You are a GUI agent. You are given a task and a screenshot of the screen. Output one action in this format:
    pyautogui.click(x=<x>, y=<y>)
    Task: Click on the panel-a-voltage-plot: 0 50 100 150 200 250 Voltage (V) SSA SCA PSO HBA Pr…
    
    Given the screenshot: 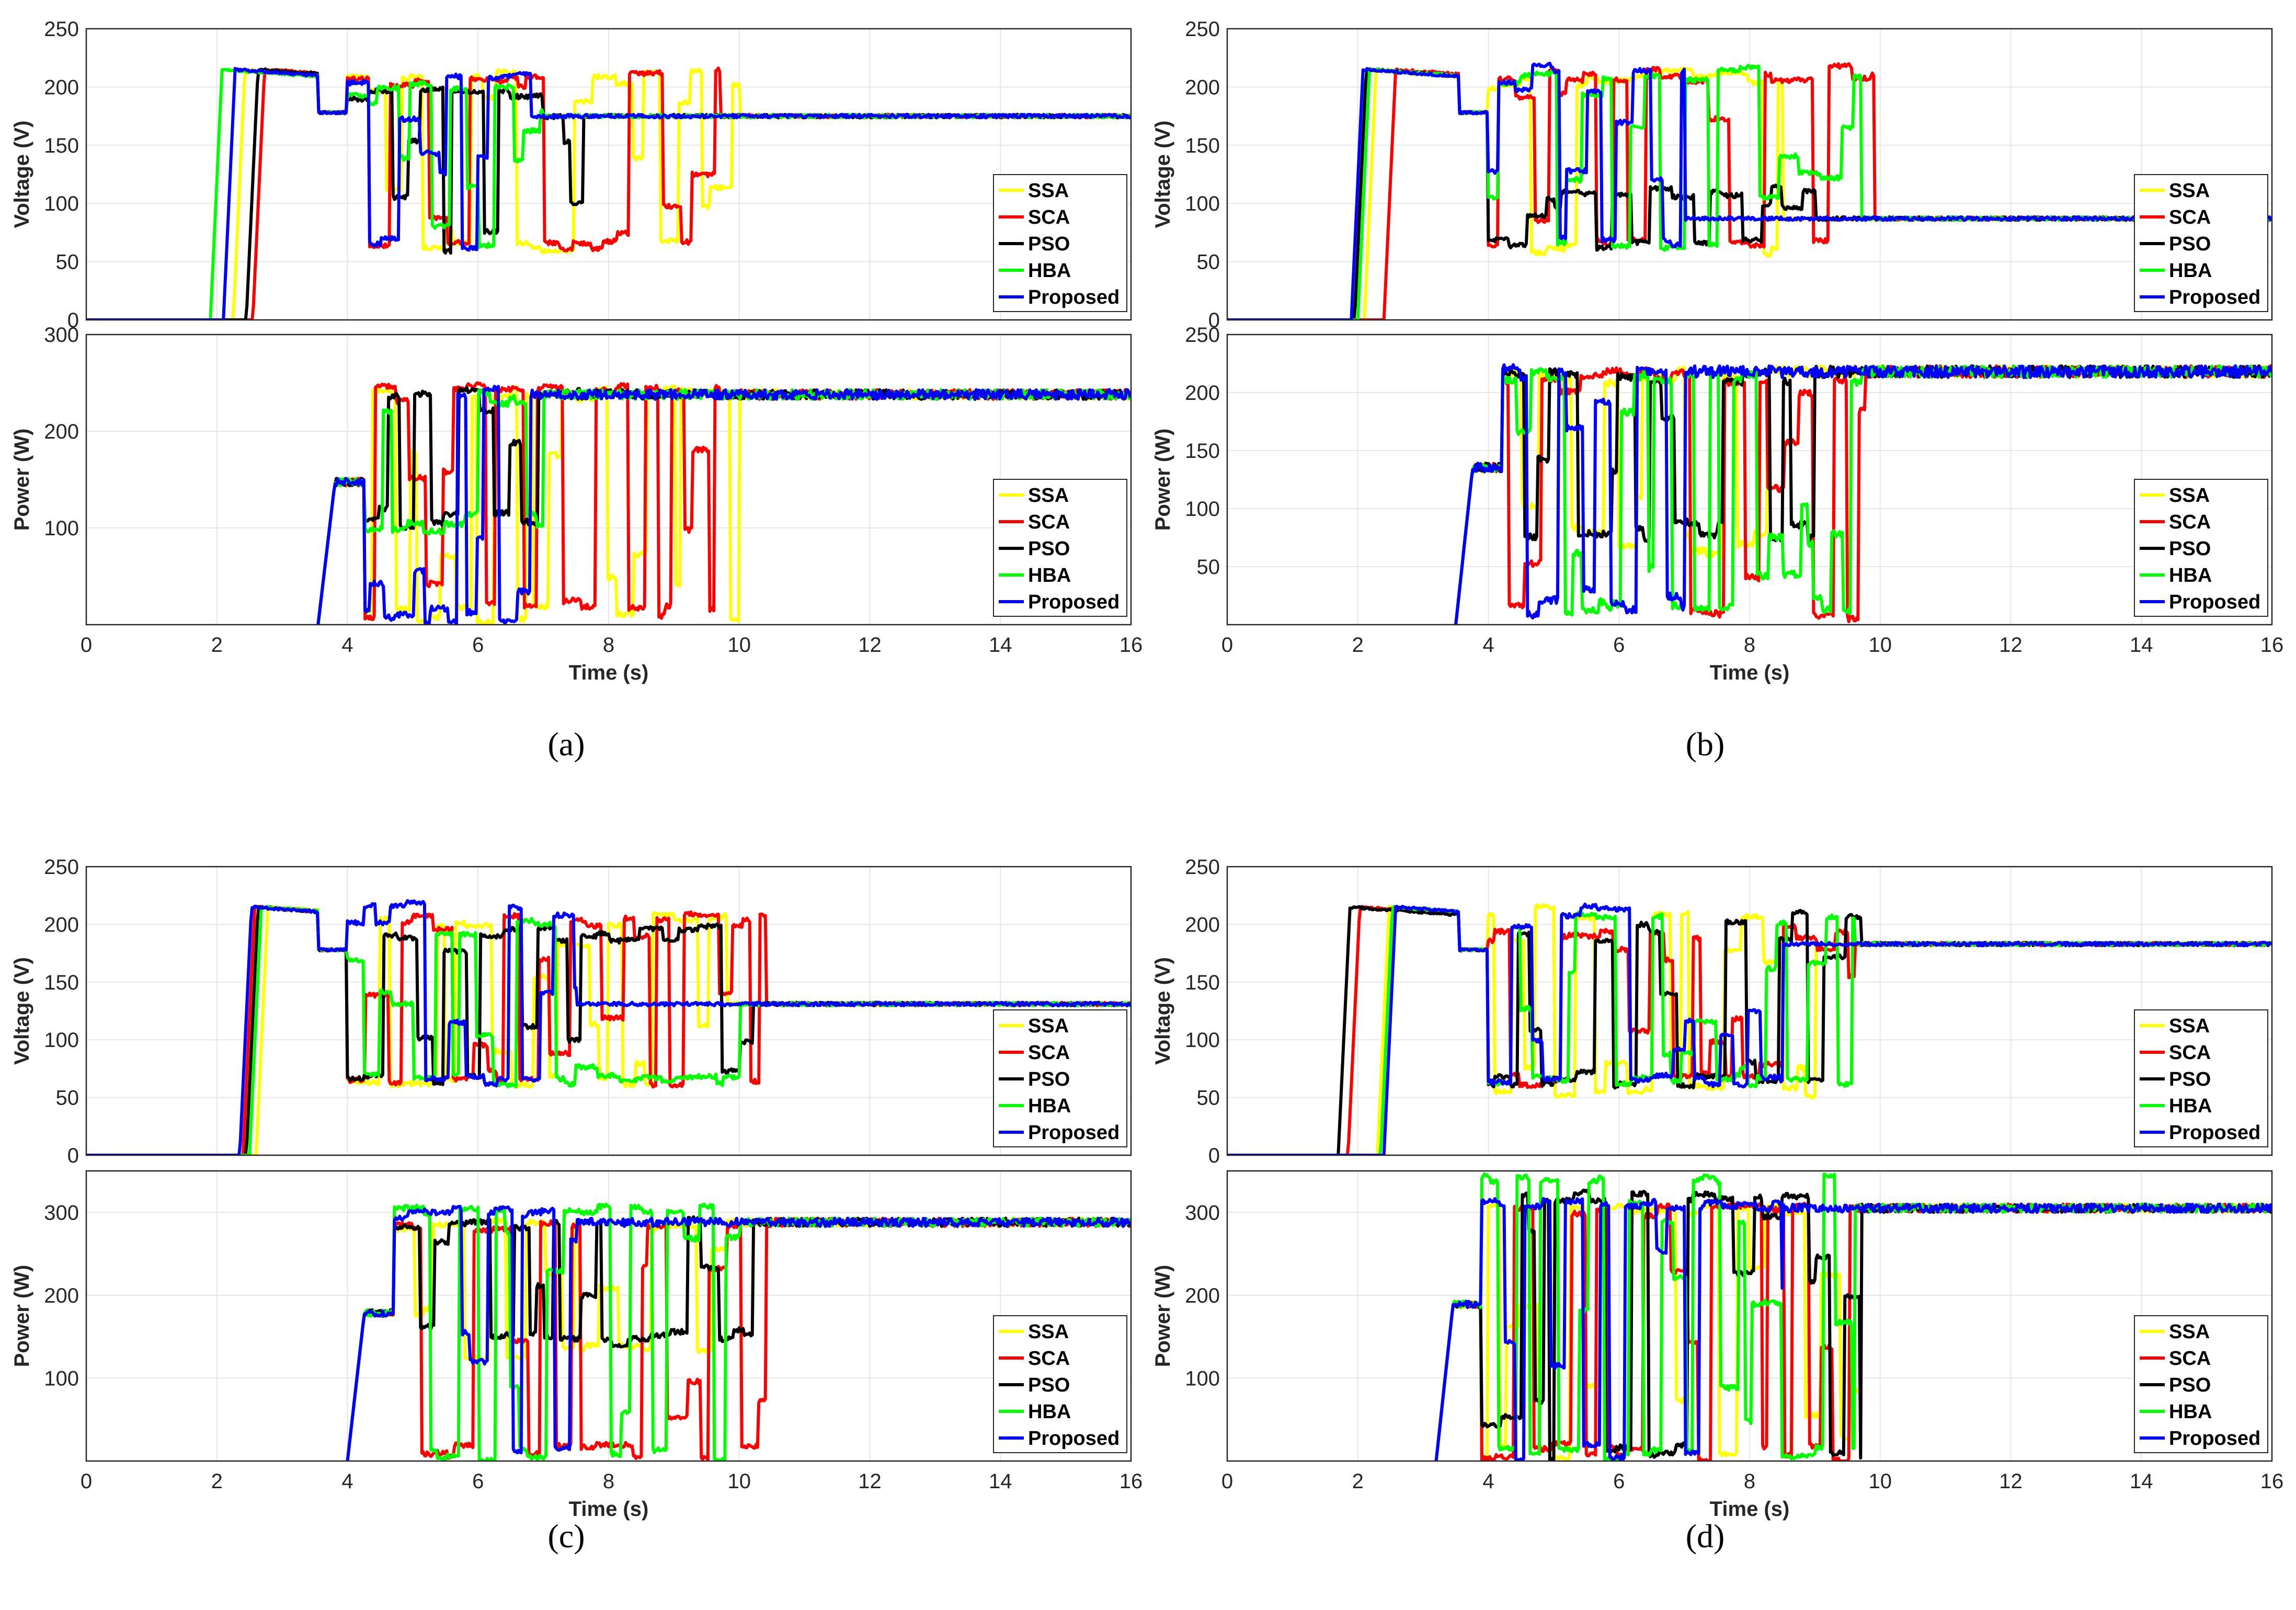 What is the action you would take?
    pyautogui.click(x=571, y=175)
    